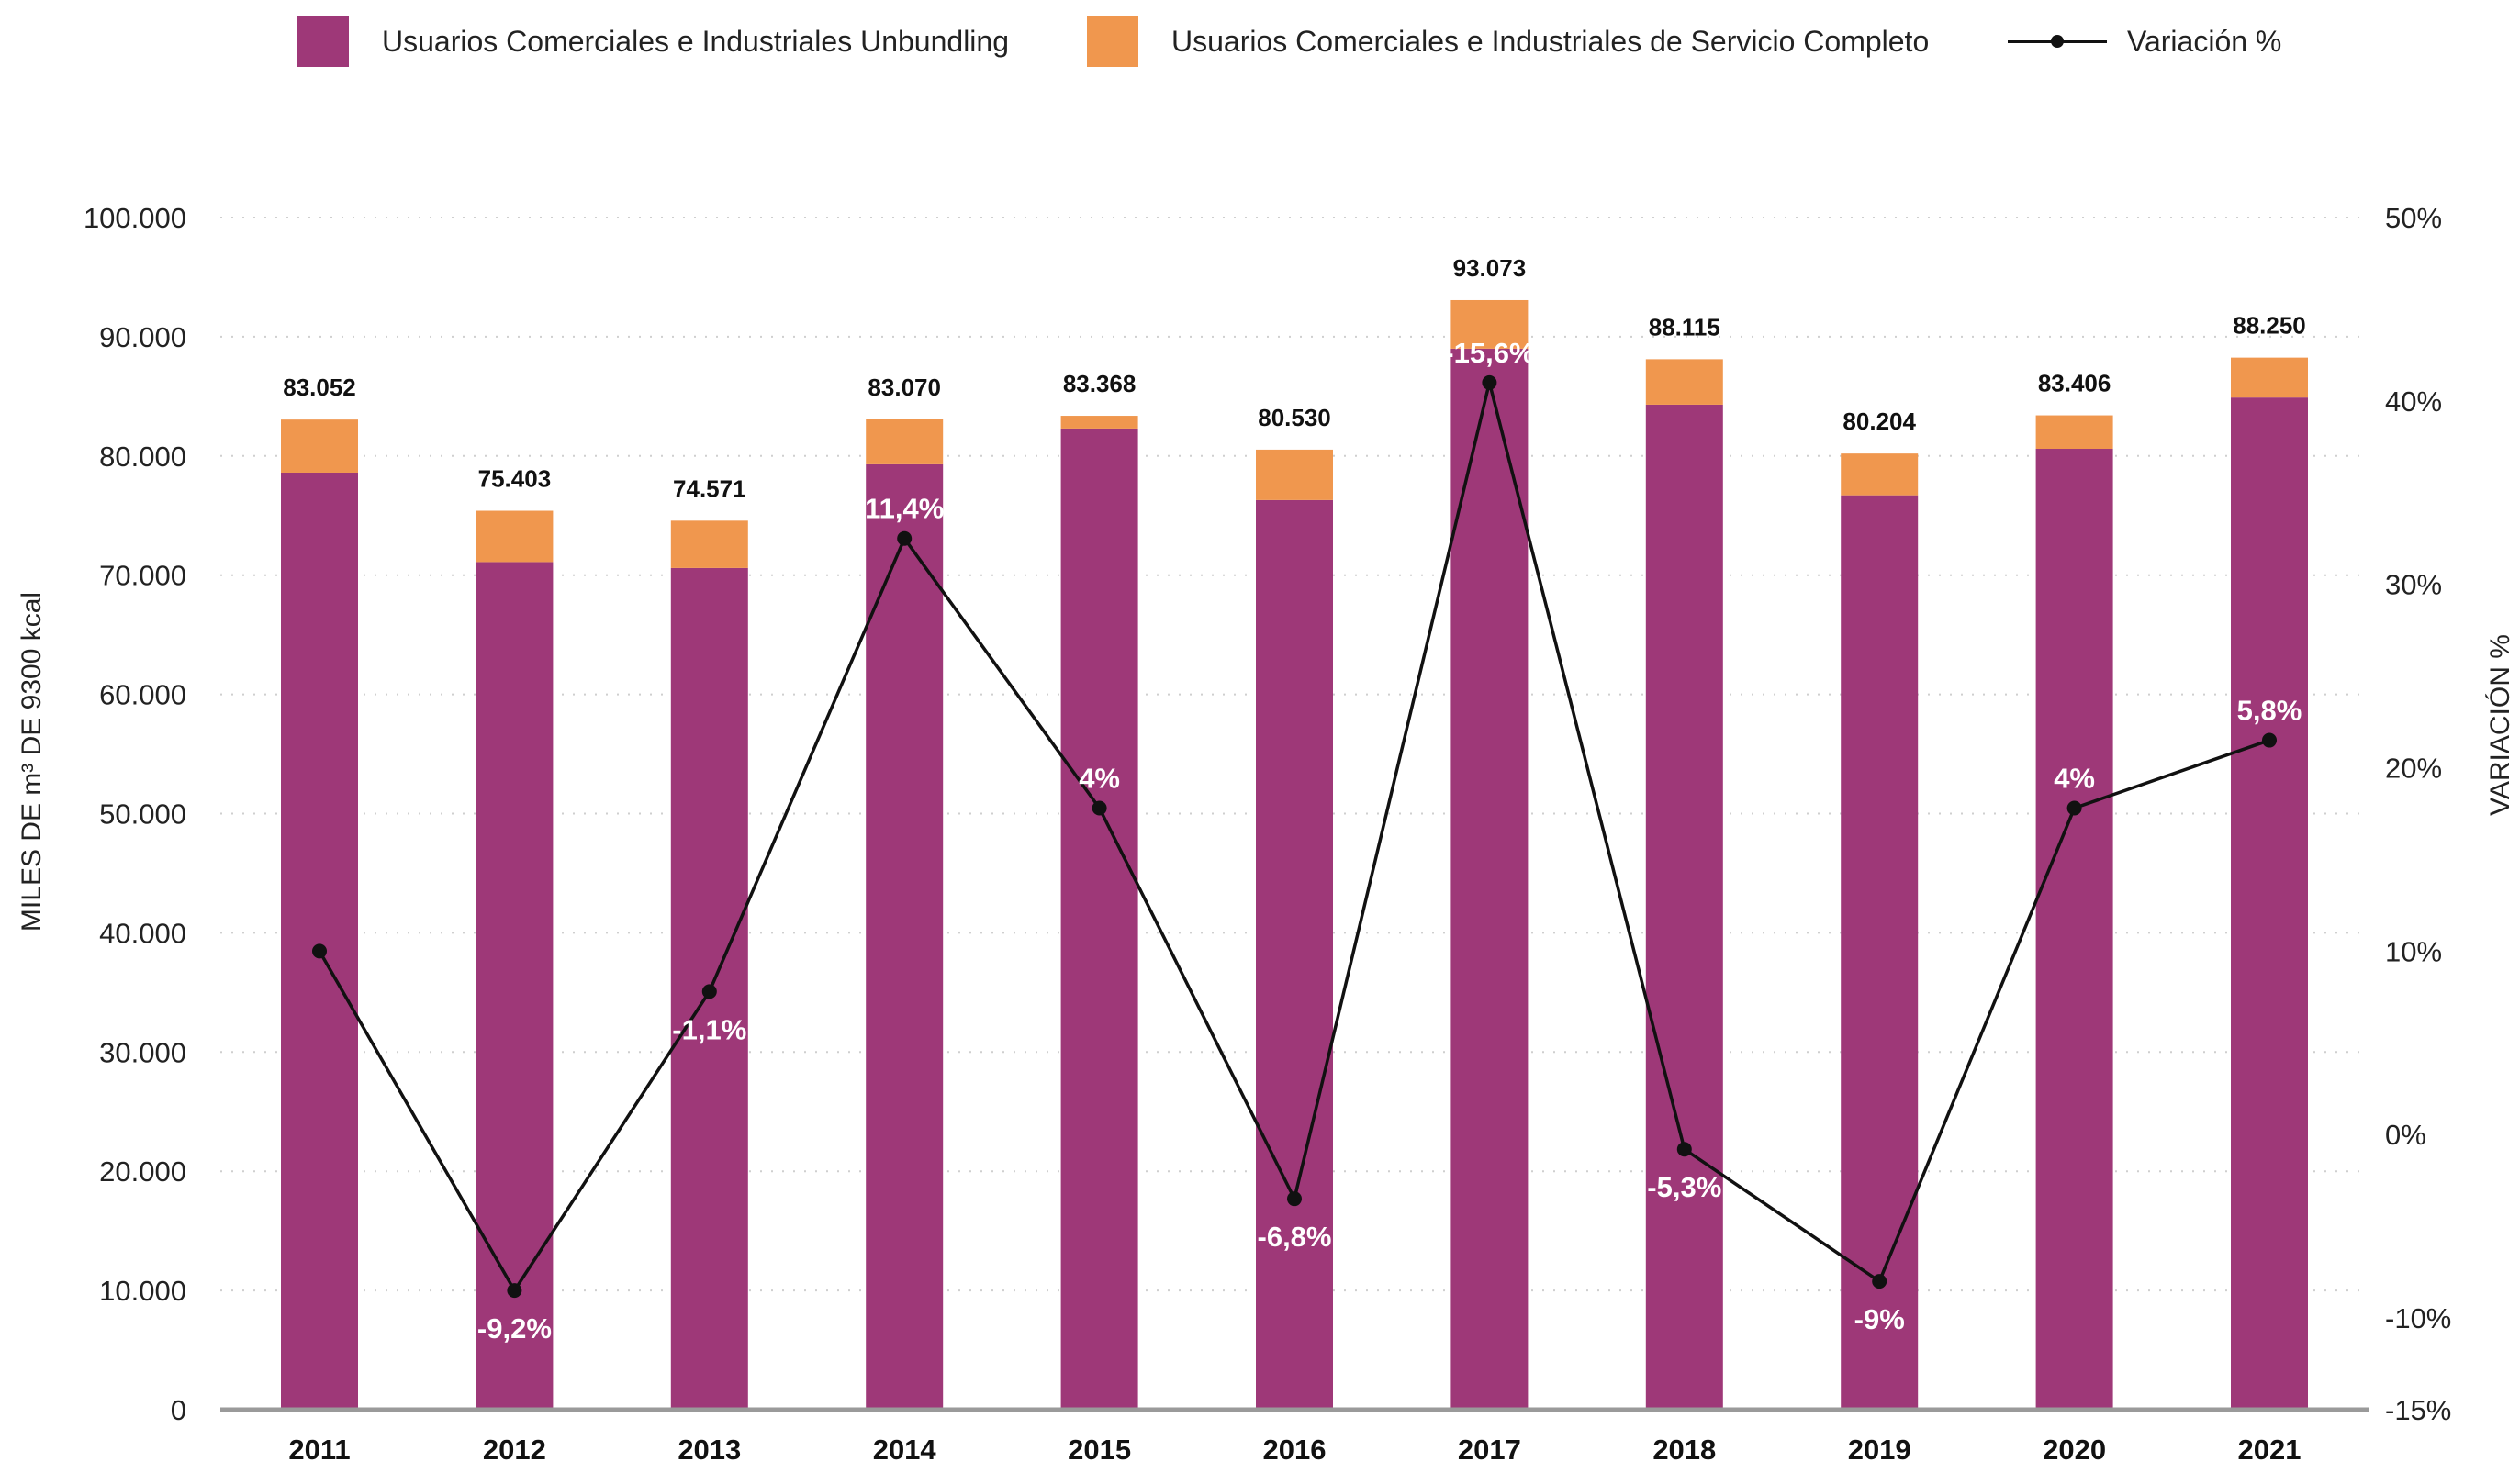 Image resolution: width=2520 pixels, height=1462 pixels. Describe the element at coordinates (135, 218) in the screenshot. I see `y-tick-label: 100.000` at that location.